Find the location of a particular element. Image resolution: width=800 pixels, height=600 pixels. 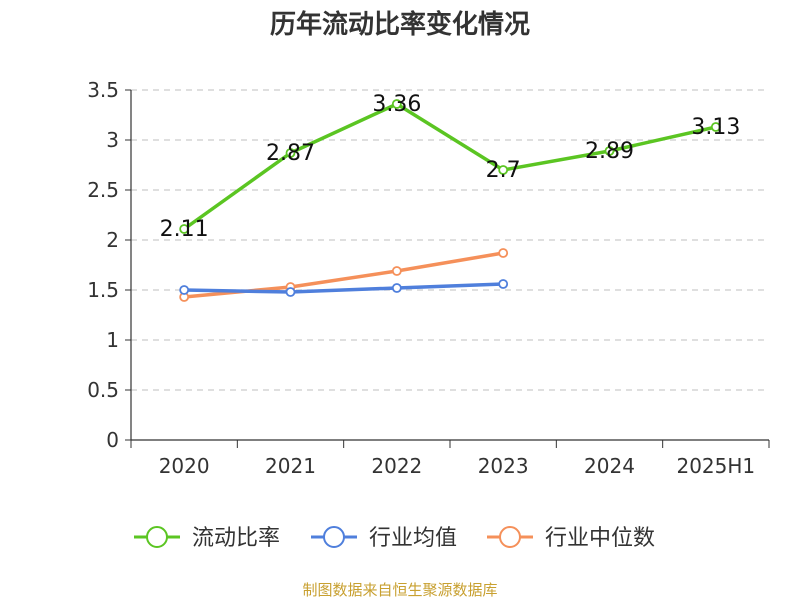

data-label-0-0: 2.11 is located at coordinates (184, 229).